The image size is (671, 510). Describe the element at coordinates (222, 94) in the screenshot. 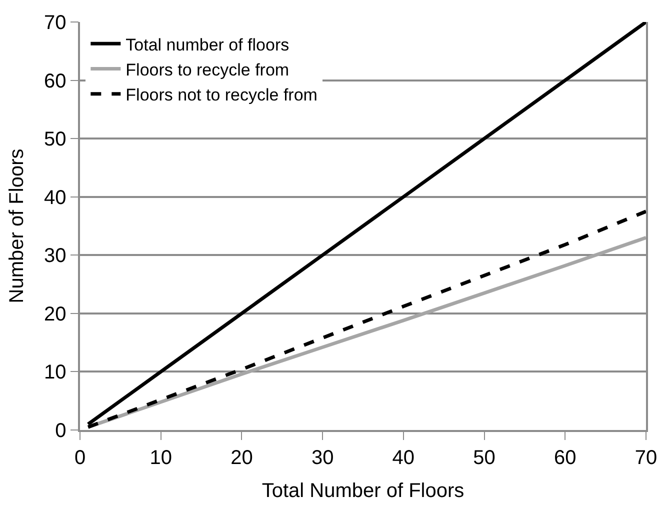

I see `legend-label: Floors not to recycle from` at that location.